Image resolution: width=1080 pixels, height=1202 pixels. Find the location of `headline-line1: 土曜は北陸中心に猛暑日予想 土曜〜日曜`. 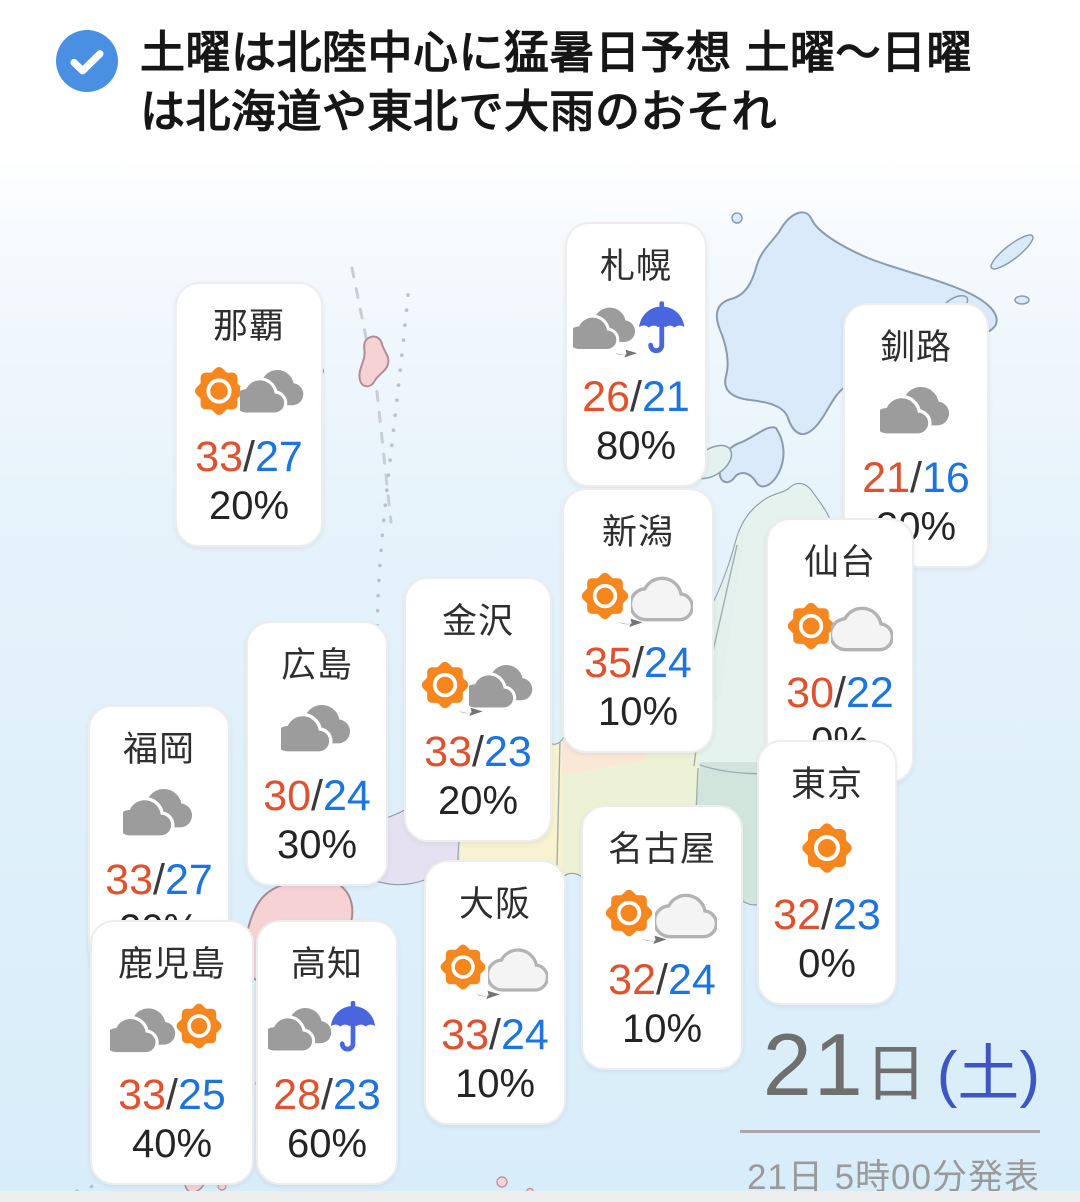

headline-line1: 土曜は北陸中心に猛暑日予想 土曜〜日曜 is located at coordinates (556, 52).